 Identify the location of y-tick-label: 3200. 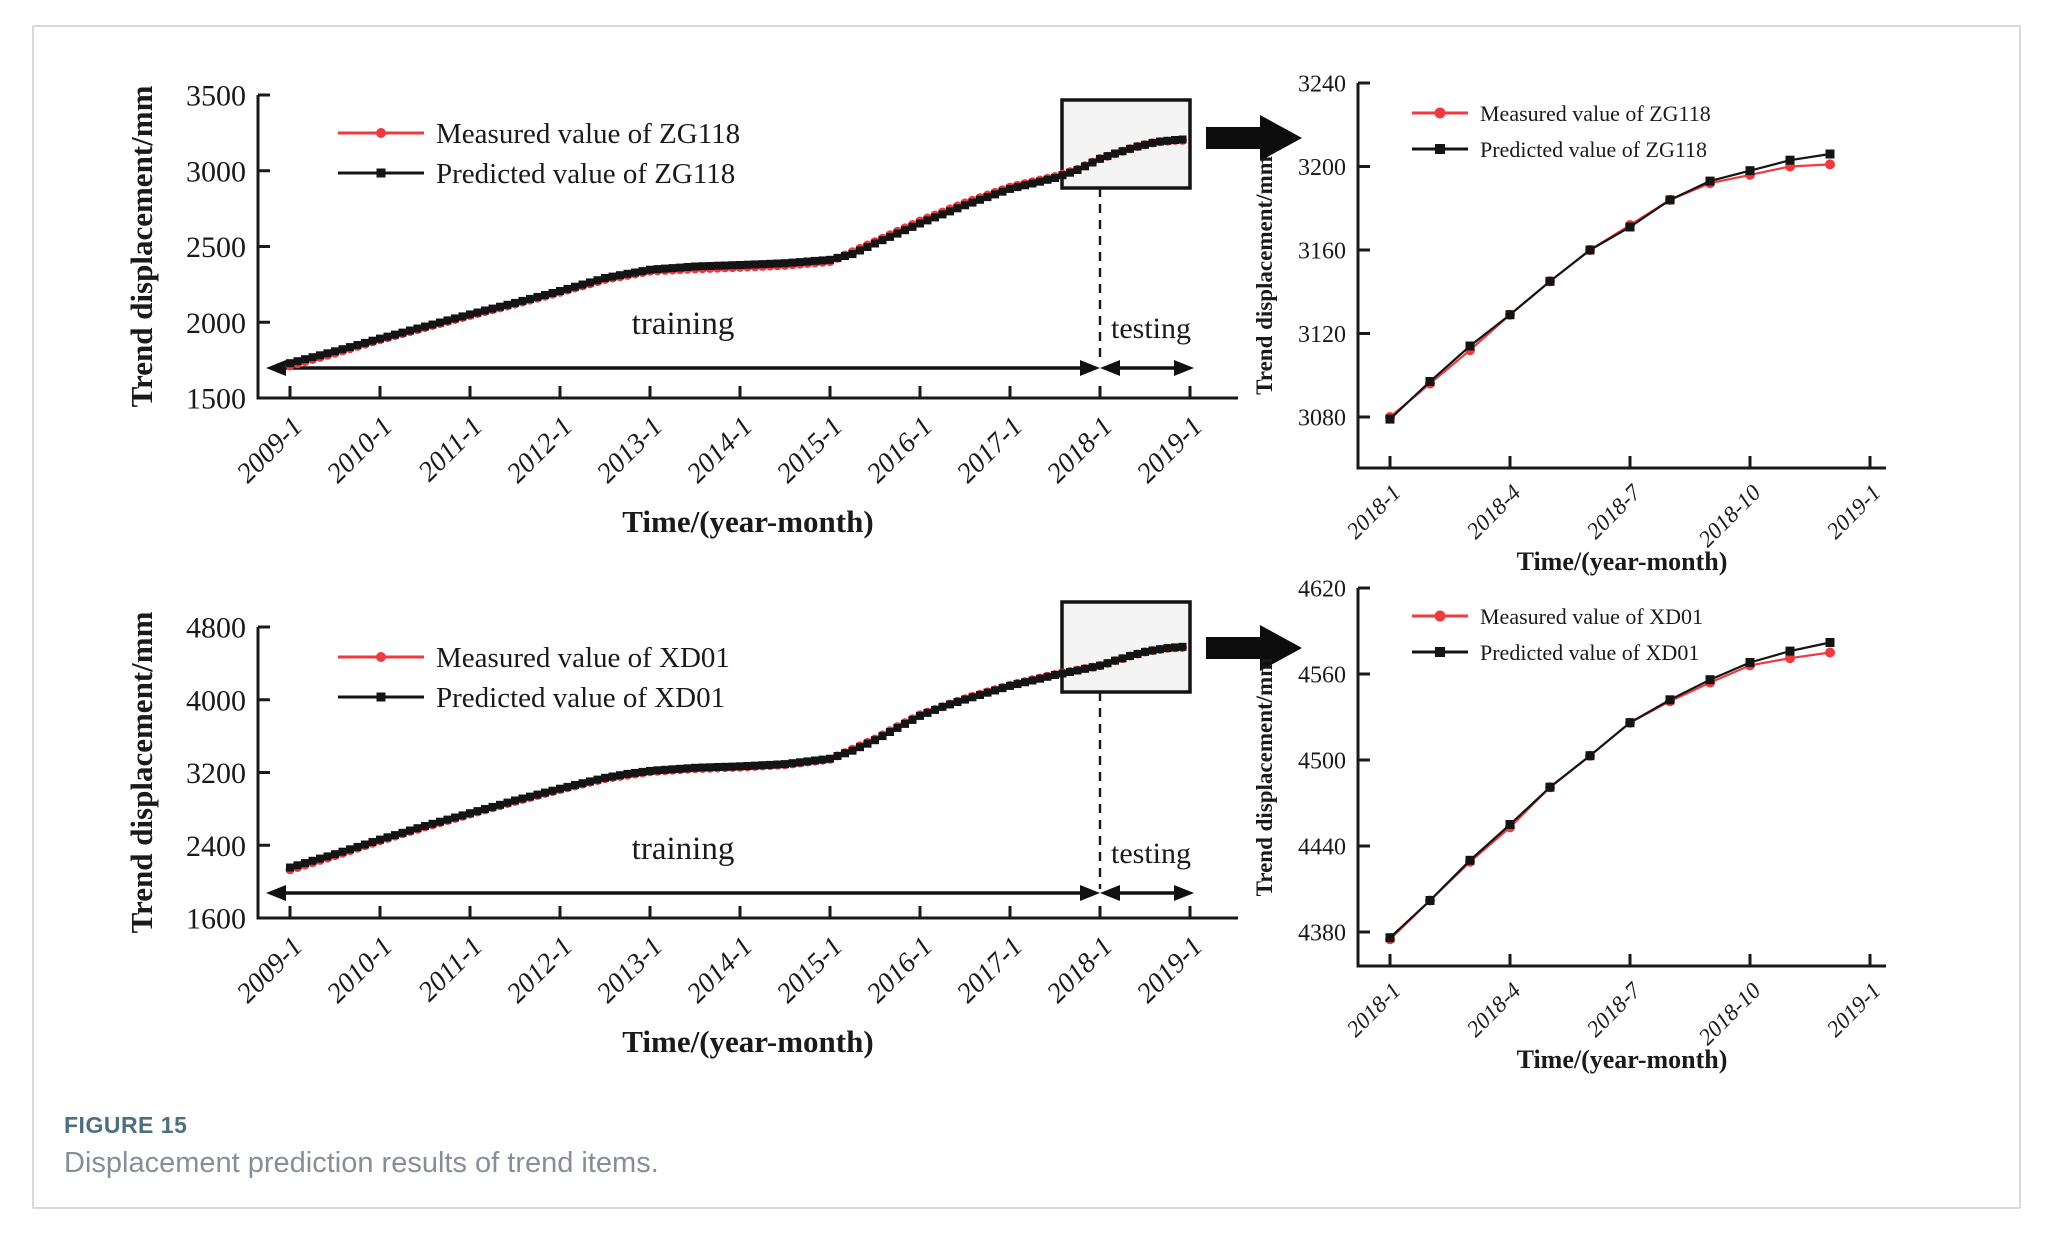
(216, 773).